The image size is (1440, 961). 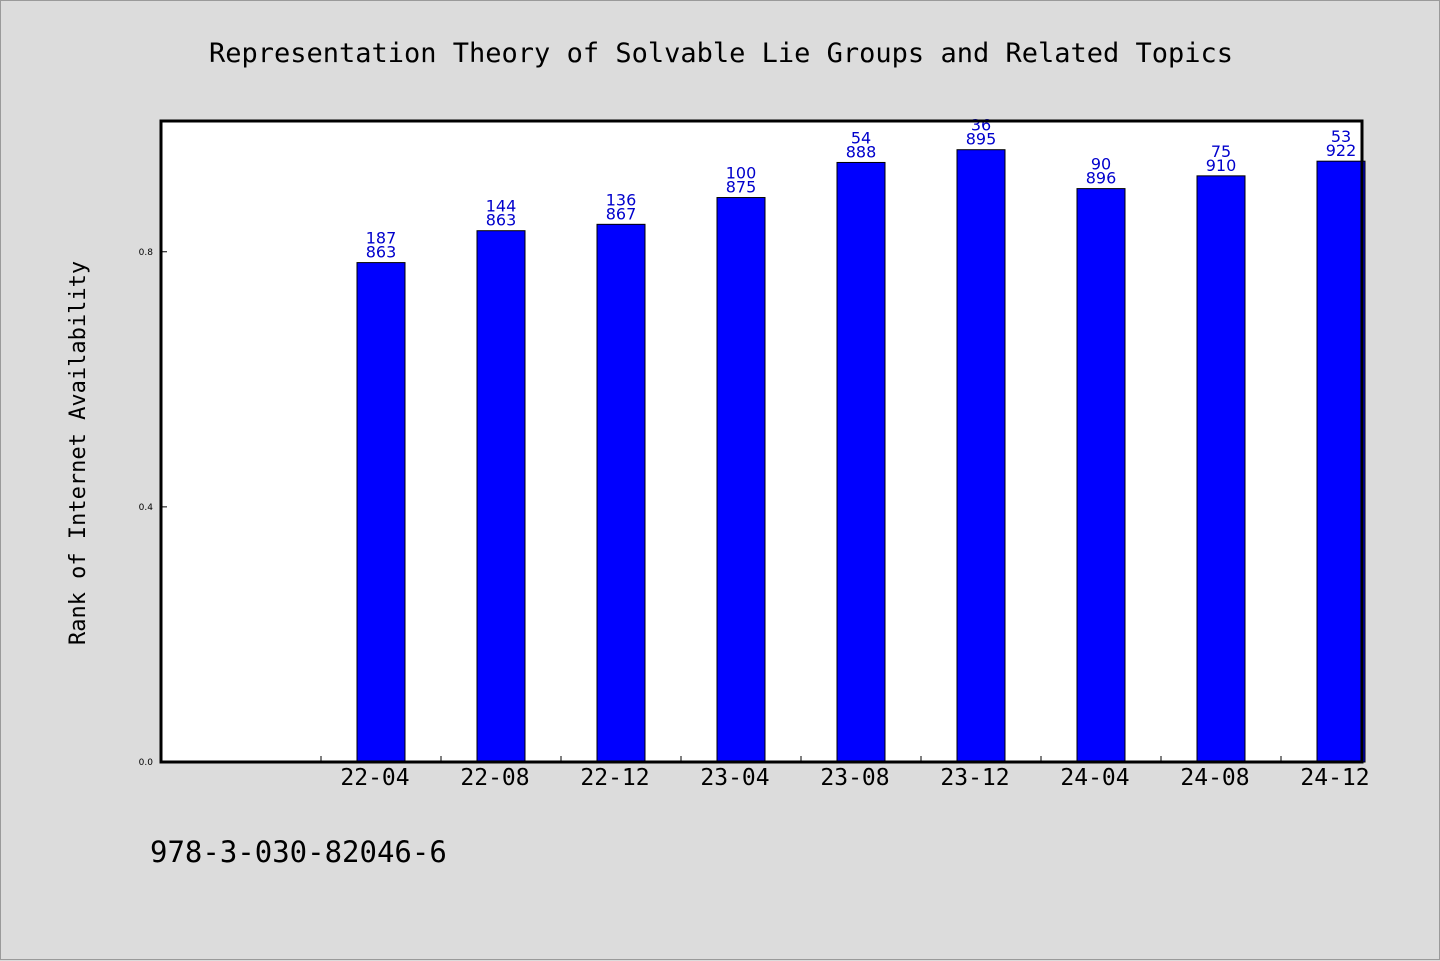 I want to click on x-tick-label: 23-12, so click(x=974, y=778).